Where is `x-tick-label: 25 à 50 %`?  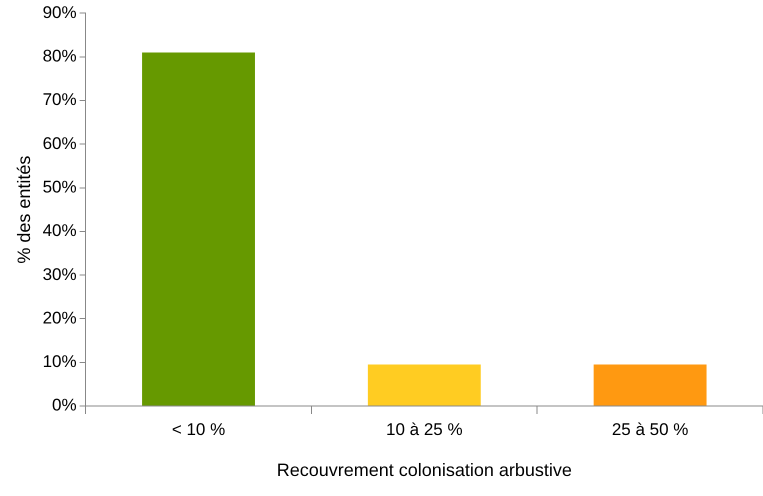
x-tick-label: 25 à 50 % is located at coordinates (650, 429).